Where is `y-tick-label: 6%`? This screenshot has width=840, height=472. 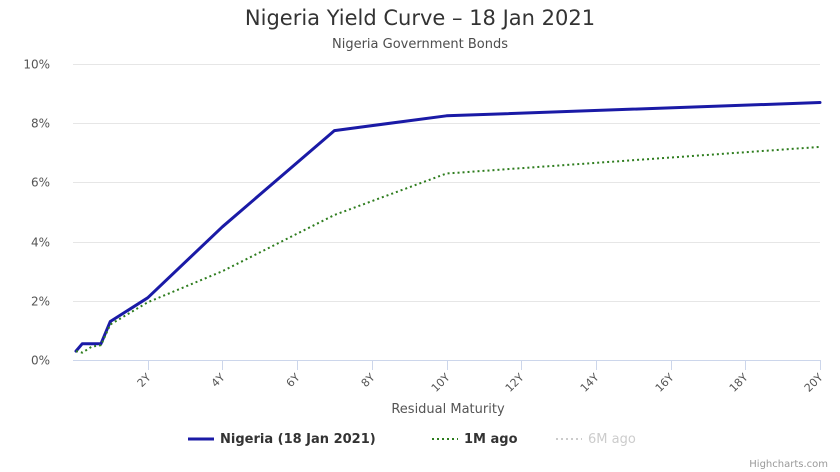
y-tick-label: 6% is located at coordinates (40, 183).